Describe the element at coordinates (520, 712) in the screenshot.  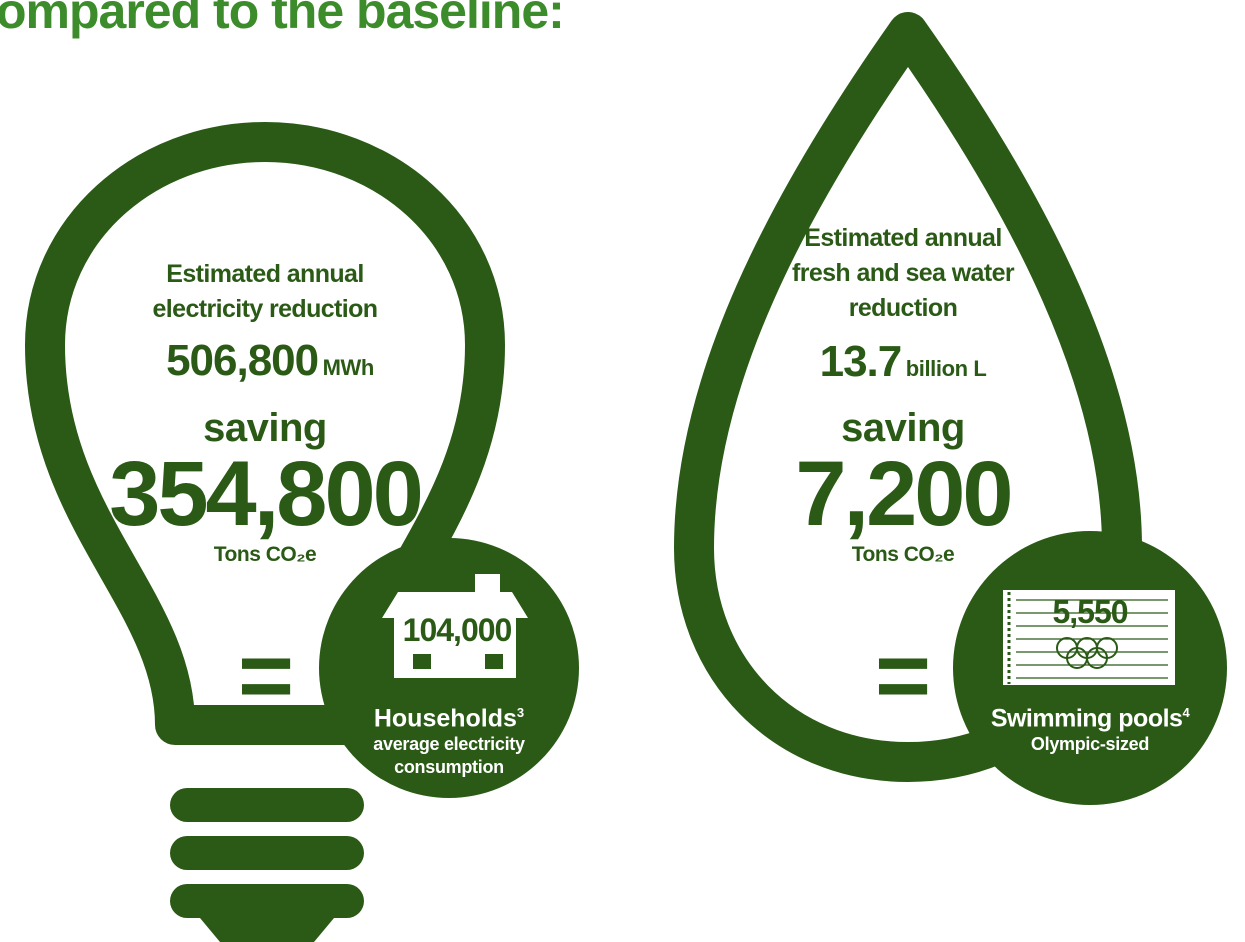
I see `households-footnote: 3` at that location.